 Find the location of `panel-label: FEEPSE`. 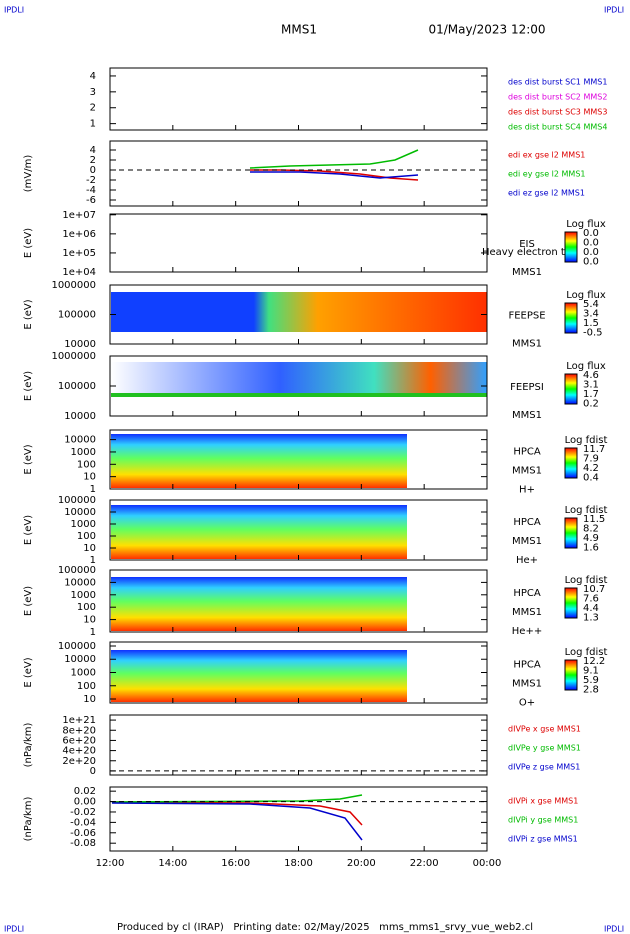

panel-label: FEEPSE is located at coordinates (526, 316).